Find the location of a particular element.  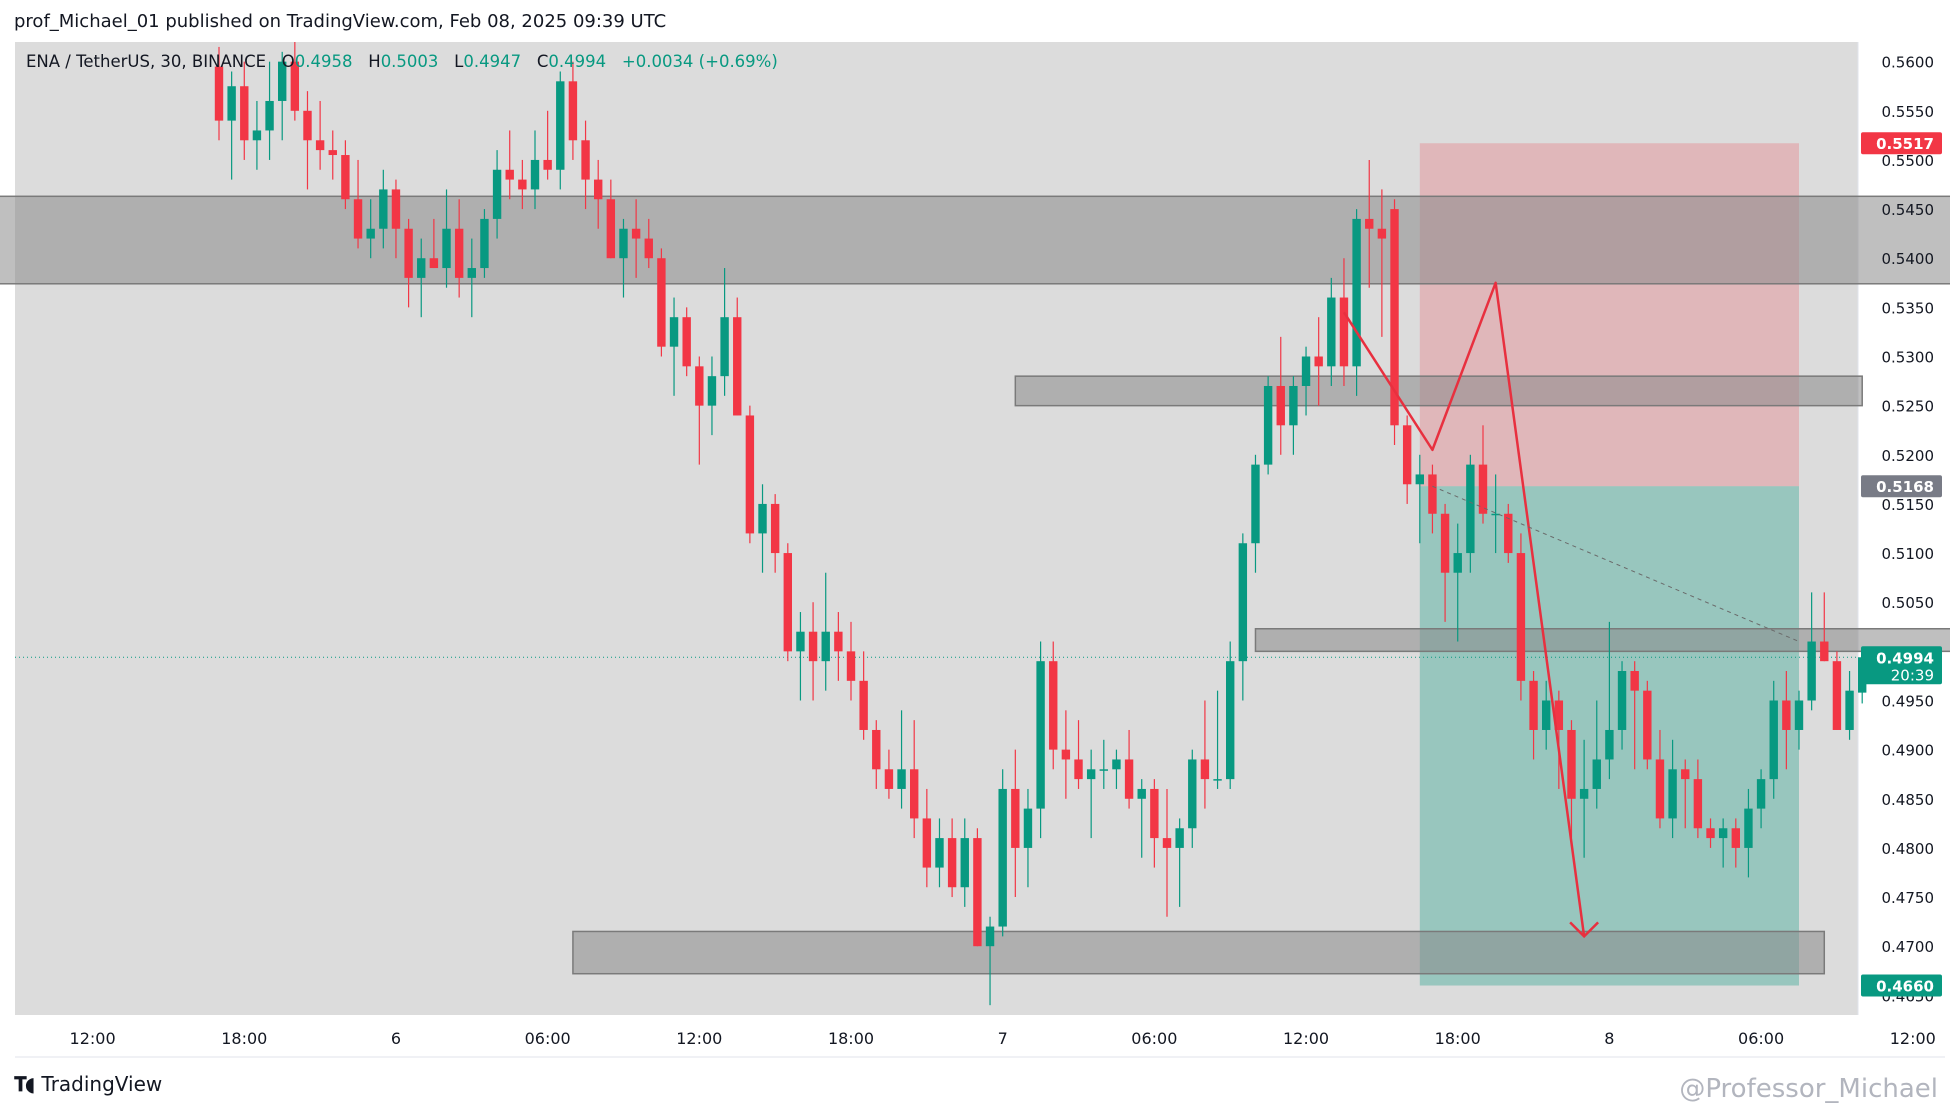

price-tick-label: 0.5500 is located at coordinates (1908, 161).